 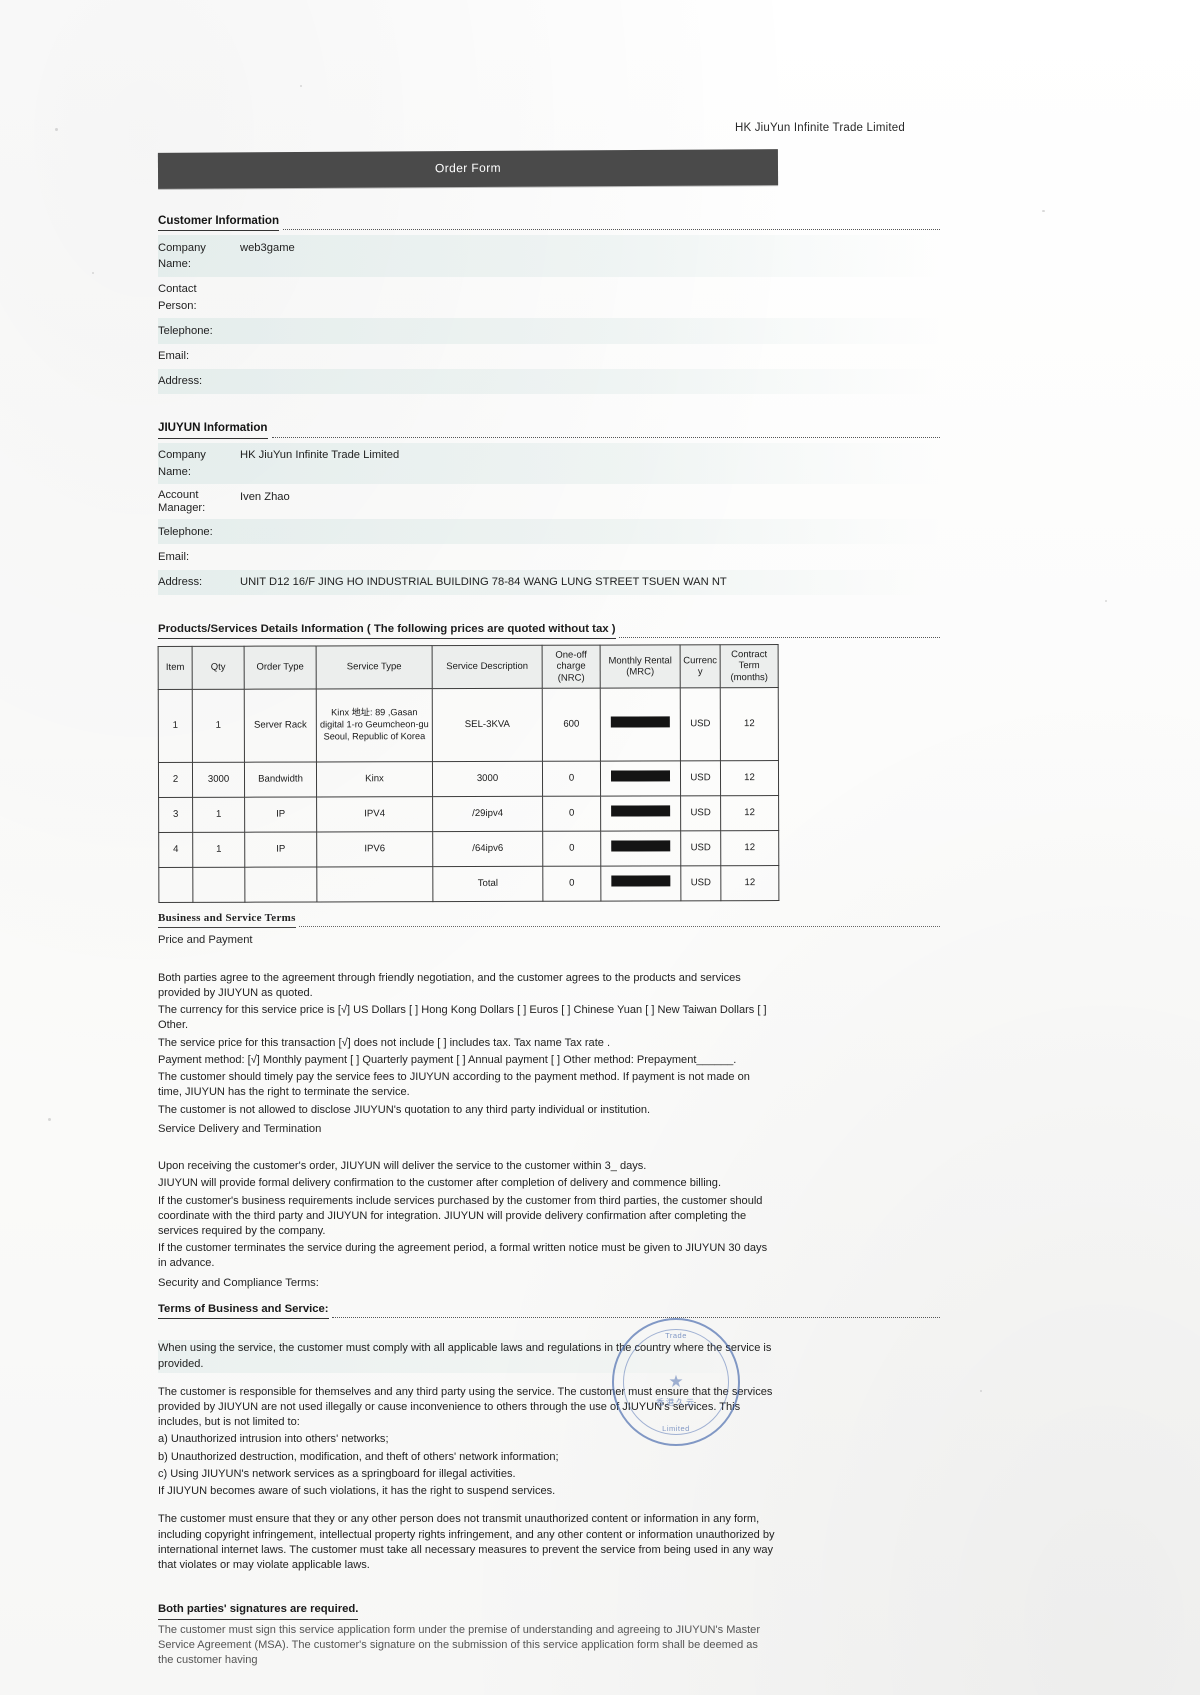 I want to click on col-qty: Qty, so click(x=218, y=668).